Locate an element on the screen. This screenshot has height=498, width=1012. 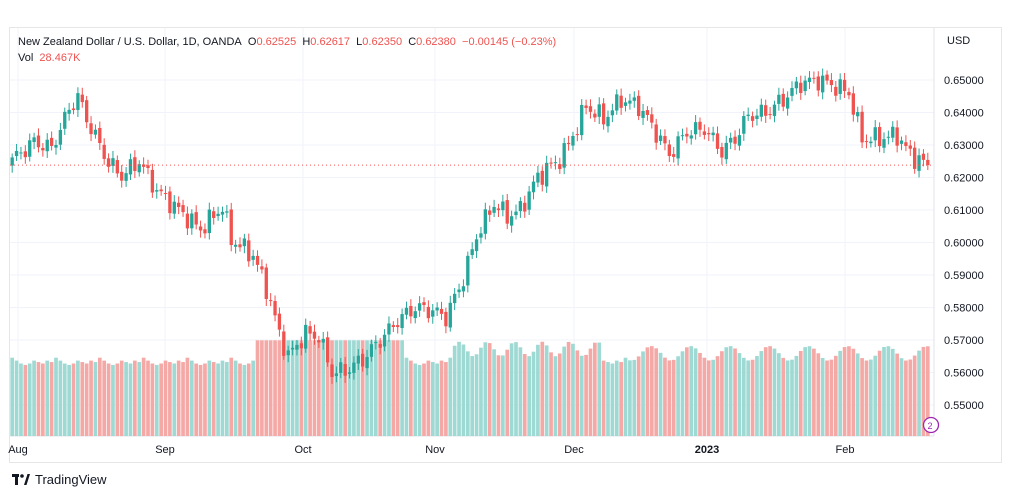
price-tick-label: 0.64000 is located at coordinates (964, 114).